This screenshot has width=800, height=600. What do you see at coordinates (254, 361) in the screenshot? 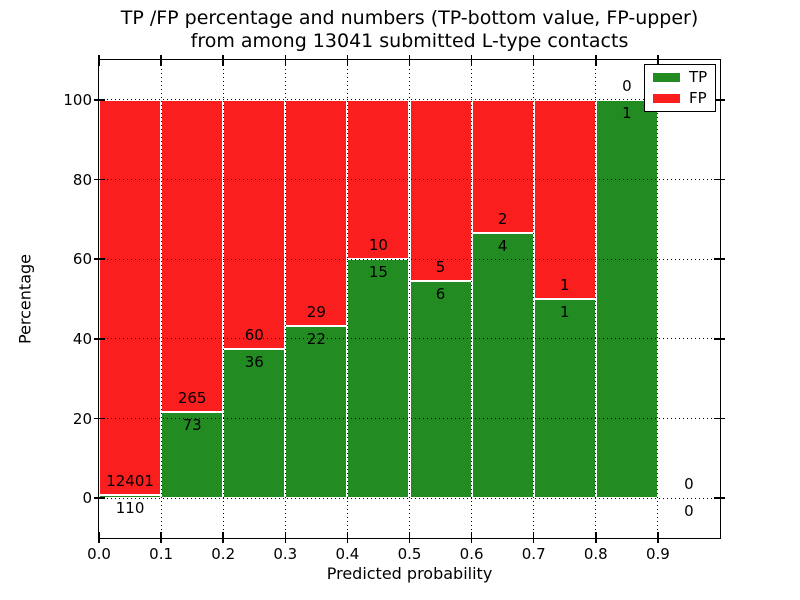
I see `tp-count-label: 36` at bounding box center [254, 361].